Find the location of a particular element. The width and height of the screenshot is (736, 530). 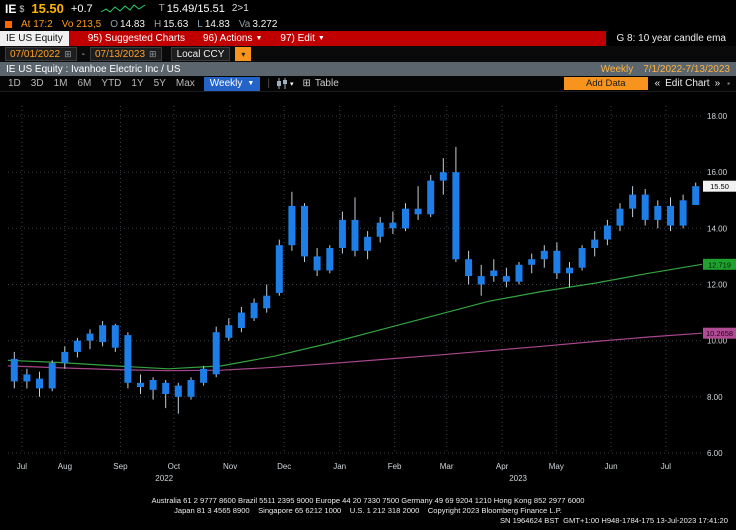

svg-text: Apr is located at coordinates (502, 466).